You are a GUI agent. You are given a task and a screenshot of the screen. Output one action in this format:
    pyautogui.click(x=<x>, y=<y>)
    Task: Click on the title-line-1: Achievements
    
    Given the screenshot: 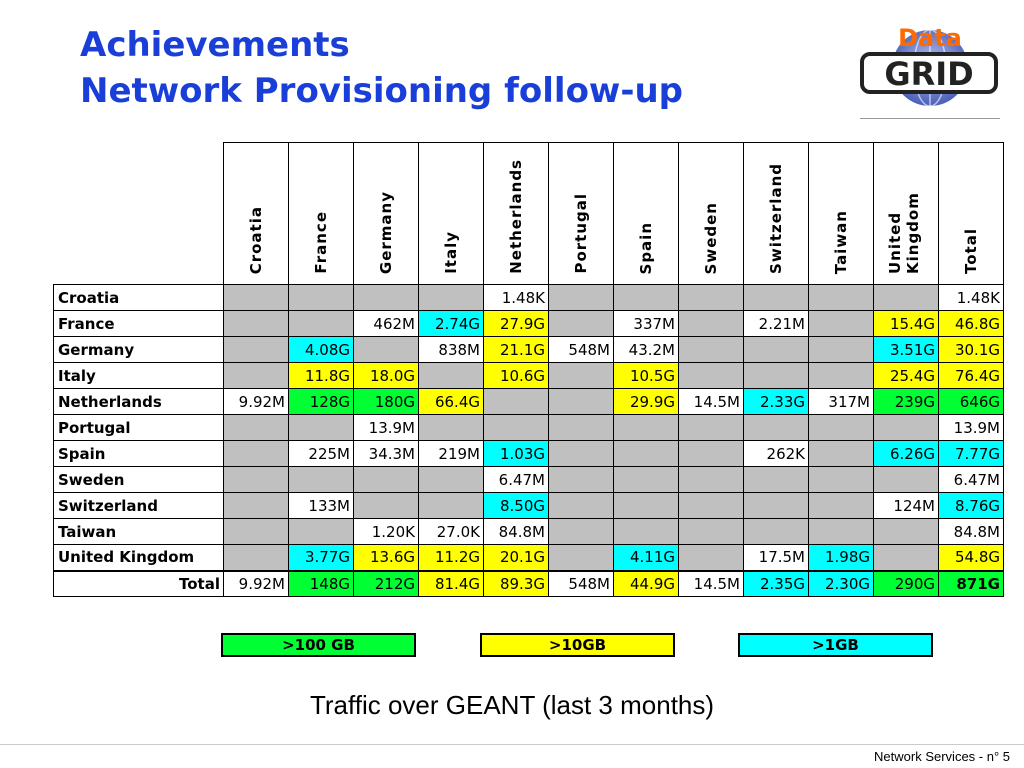 What is the action you would take?
    pyautogui.click(x=215, y=45)
    